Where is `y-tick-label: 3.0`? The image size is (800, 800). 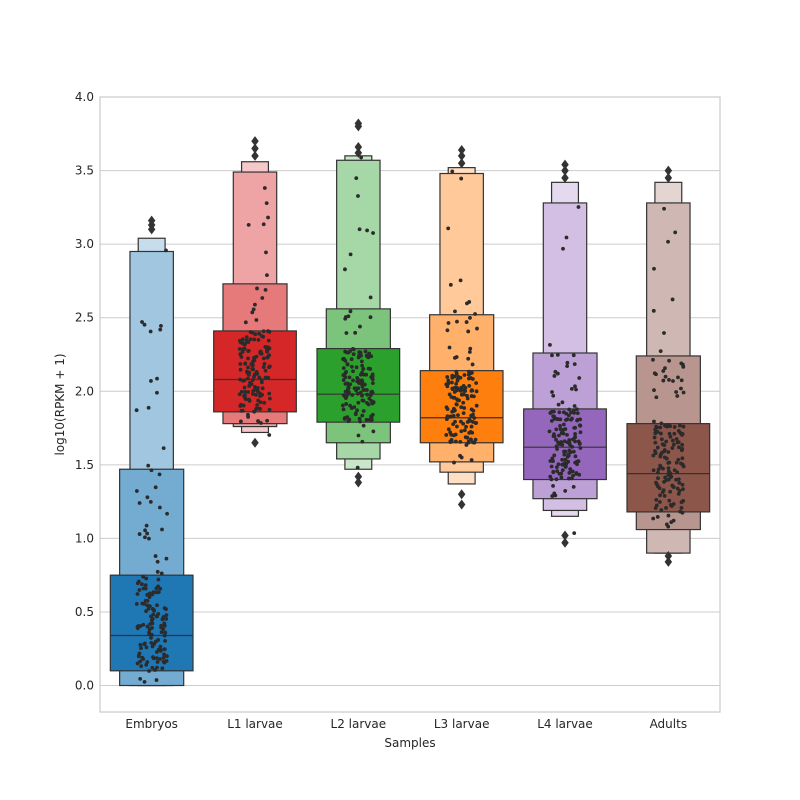
y-tick-label: 3.0 is located at coordinates (84, 244).